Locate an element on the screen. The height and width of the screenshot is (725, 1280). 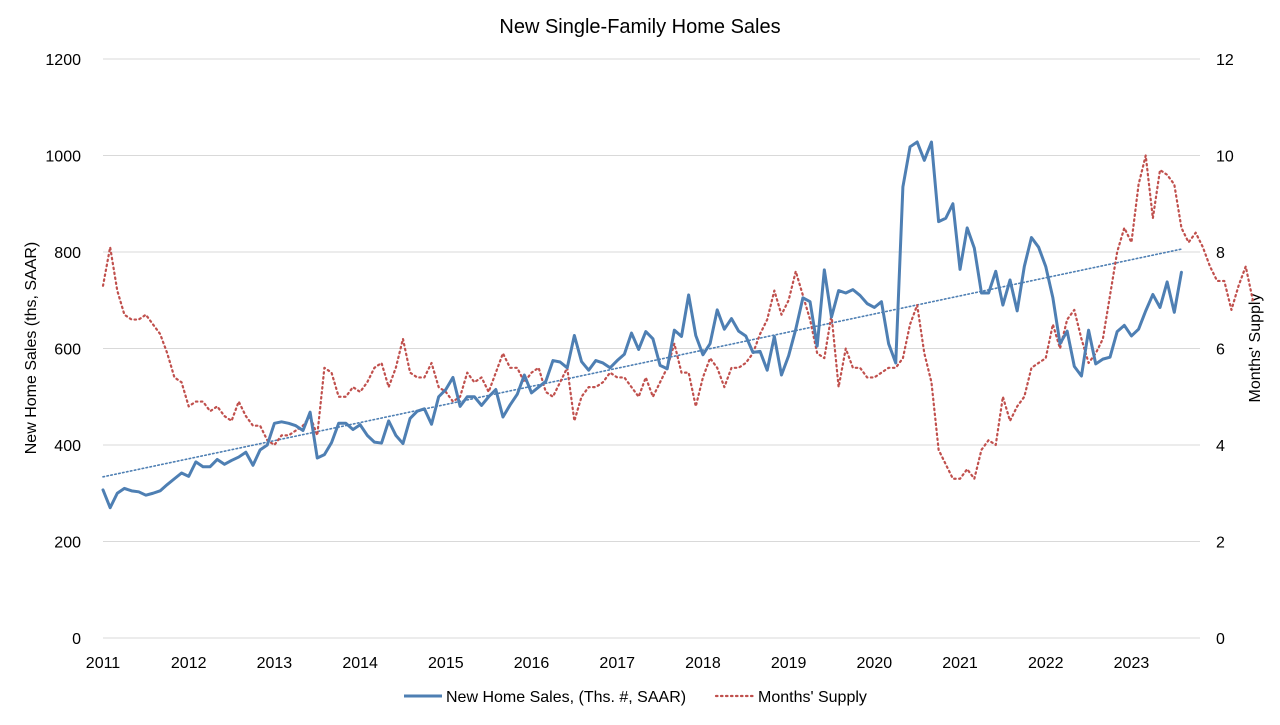
x-tick-label: 2012 is located at coordinates (189, 663).